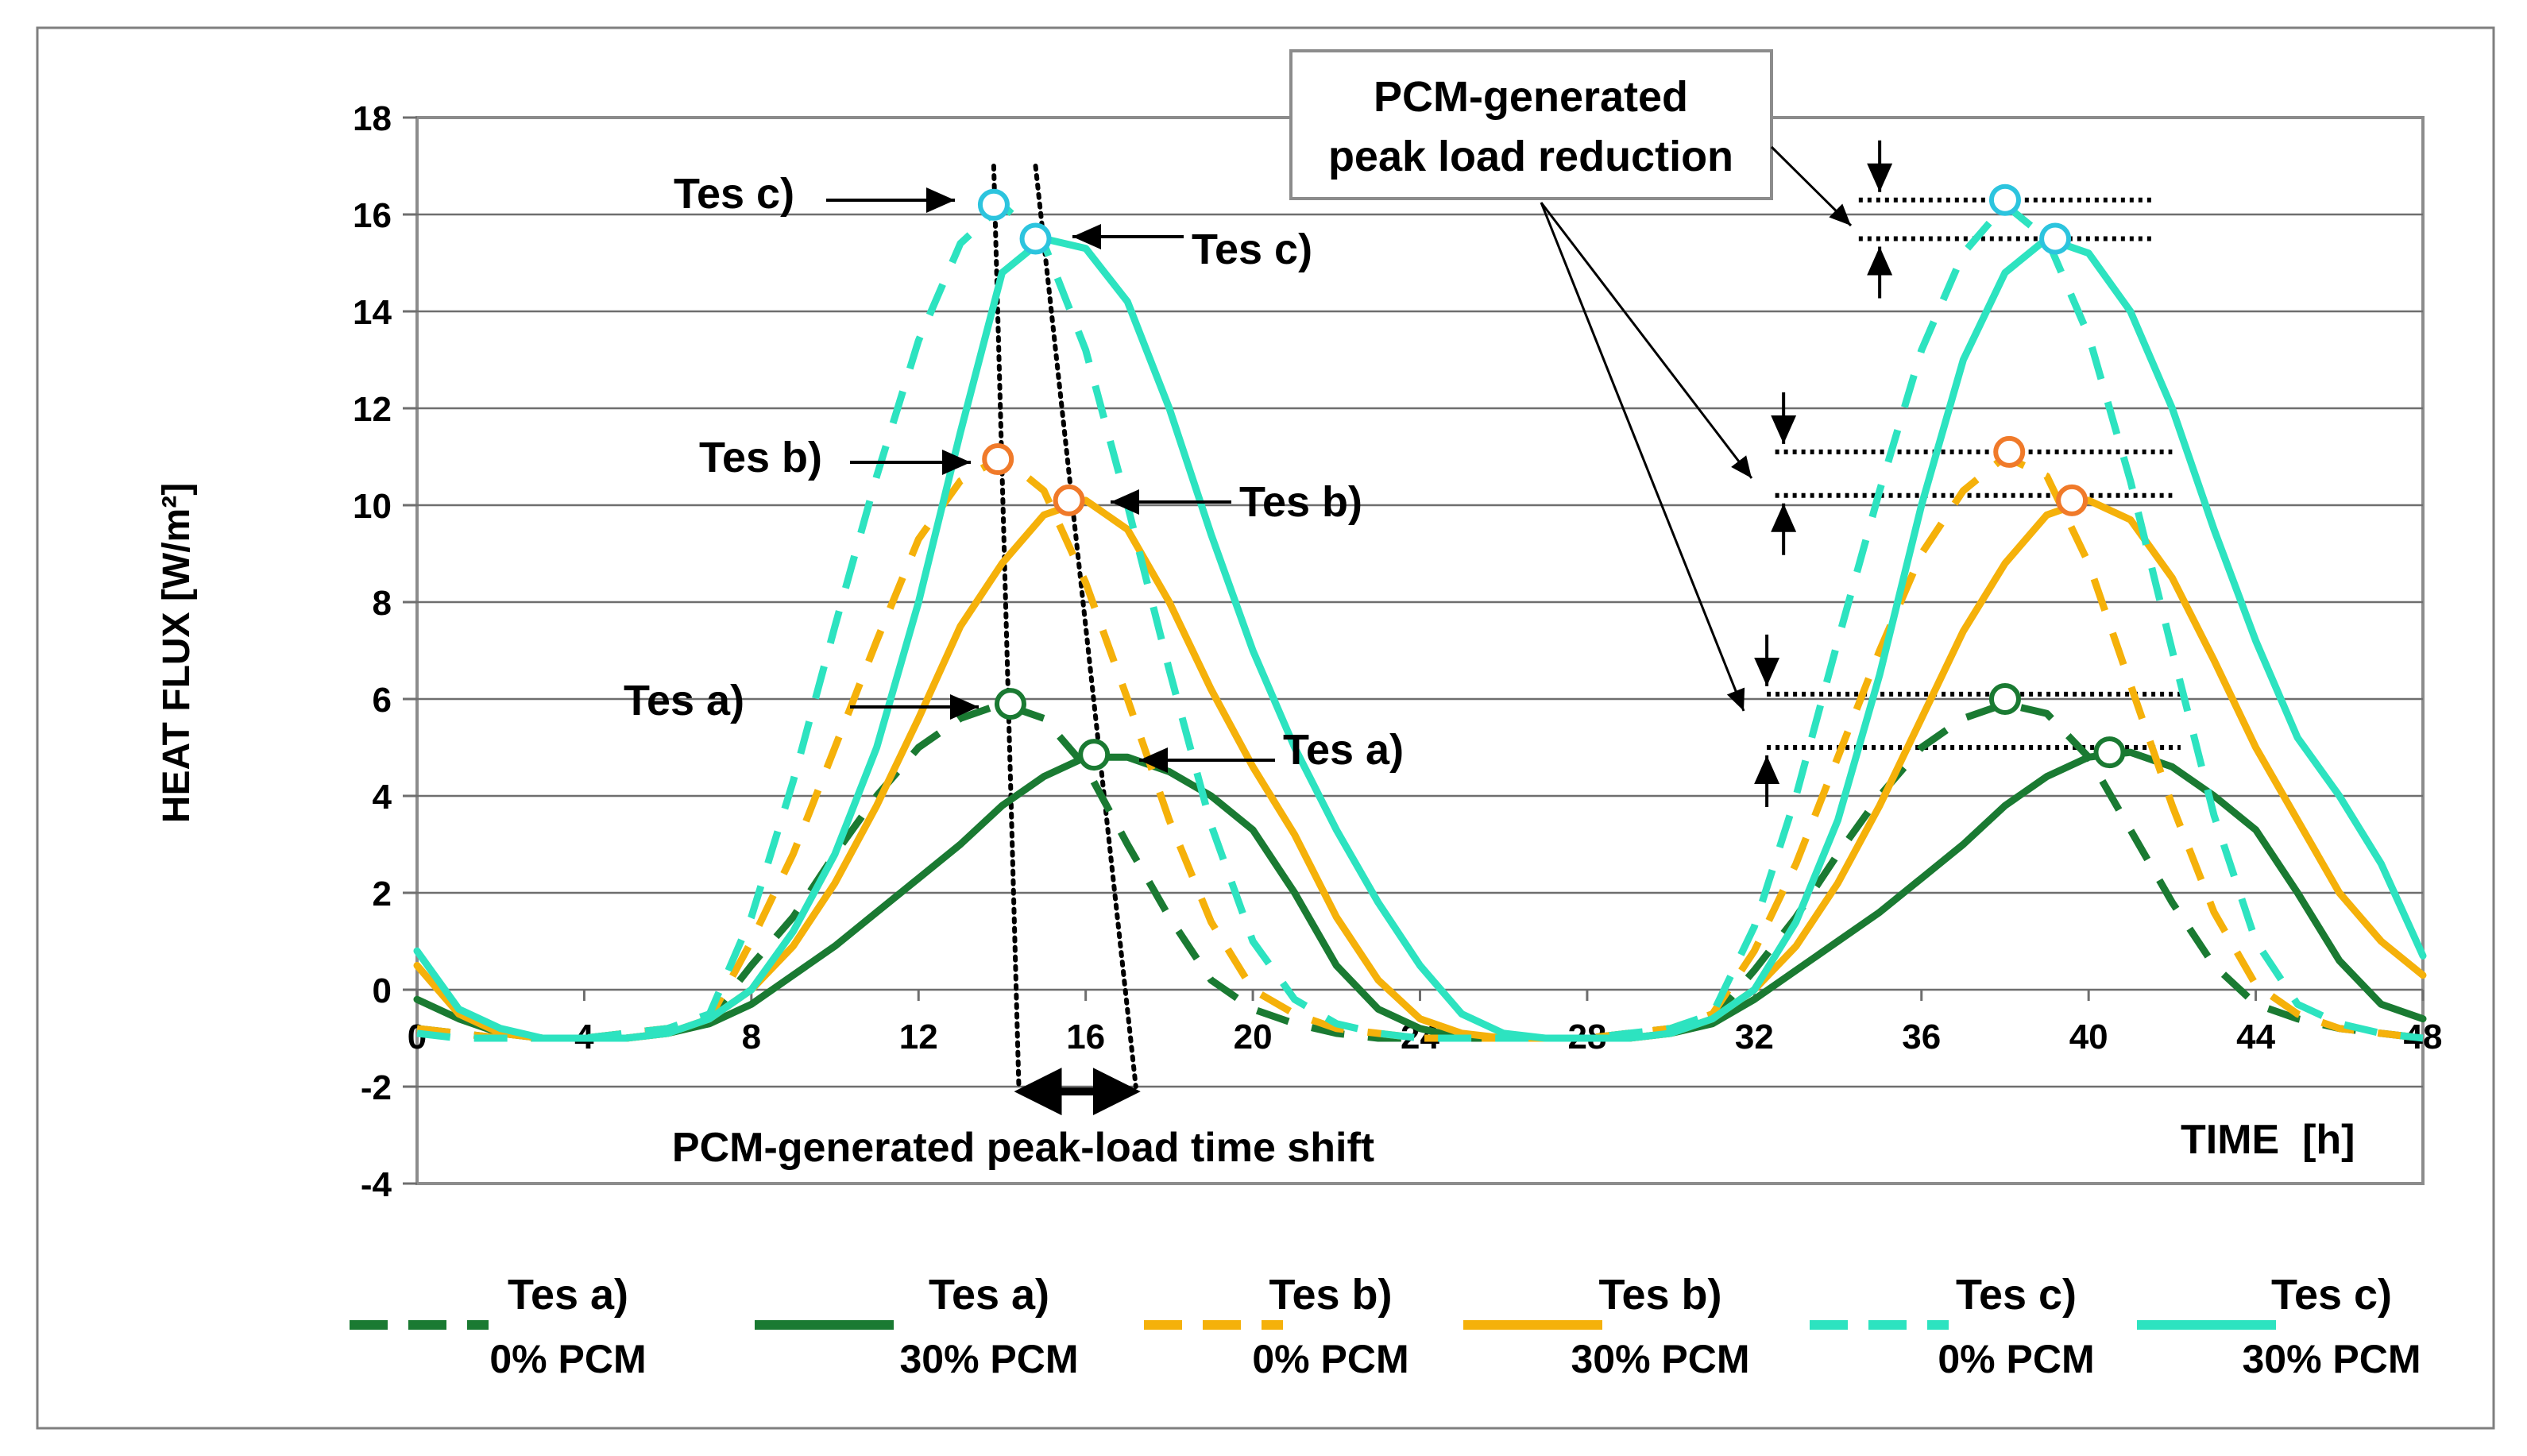 The image size is (2527, 1456). What do you see at coordinates (1812, 186) in the screenshot?
I see `reduction-pointer-top` at bounding box center [1812, 186].